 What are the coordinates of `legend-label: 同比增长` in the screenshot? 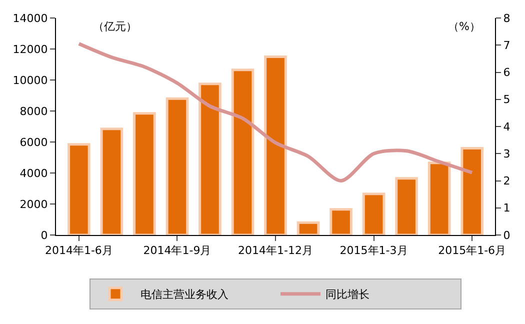 It's located at (348, 295).